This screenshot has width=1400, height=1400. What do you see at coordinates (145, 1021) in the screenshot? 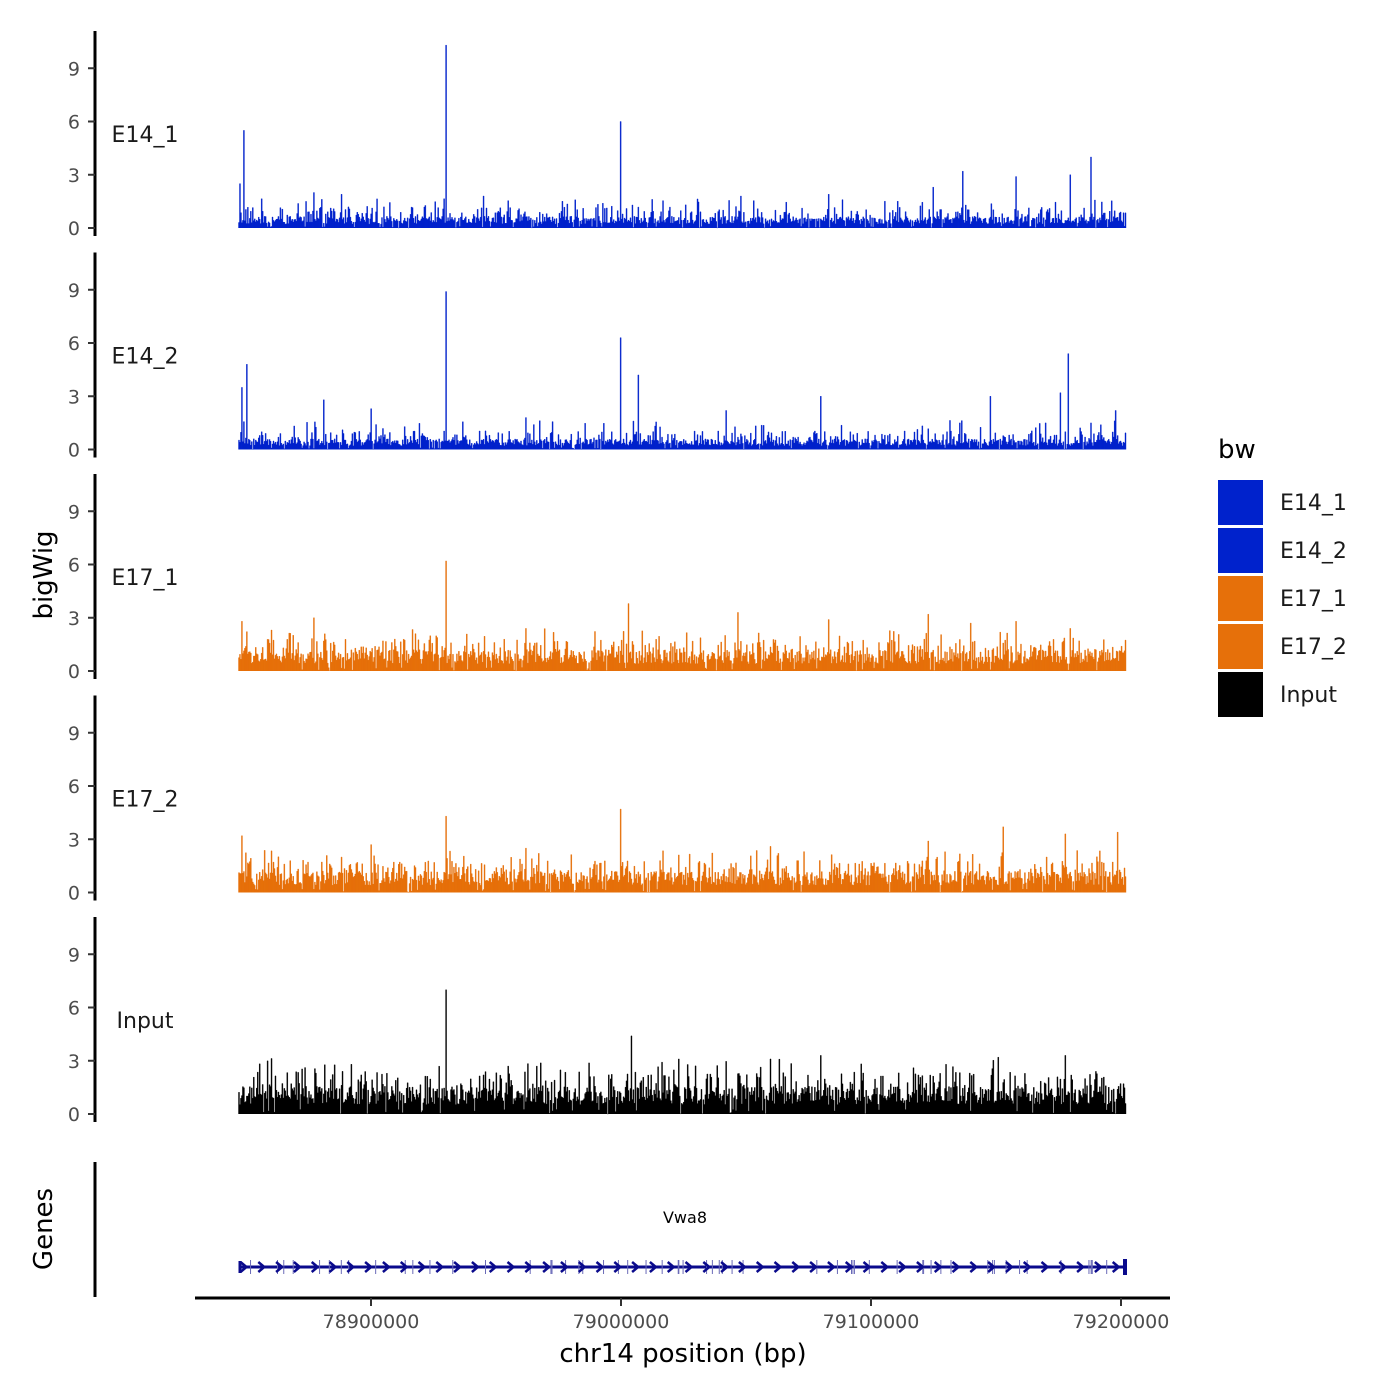
I see `track-label: Input` at bounding box center [145, 1021].